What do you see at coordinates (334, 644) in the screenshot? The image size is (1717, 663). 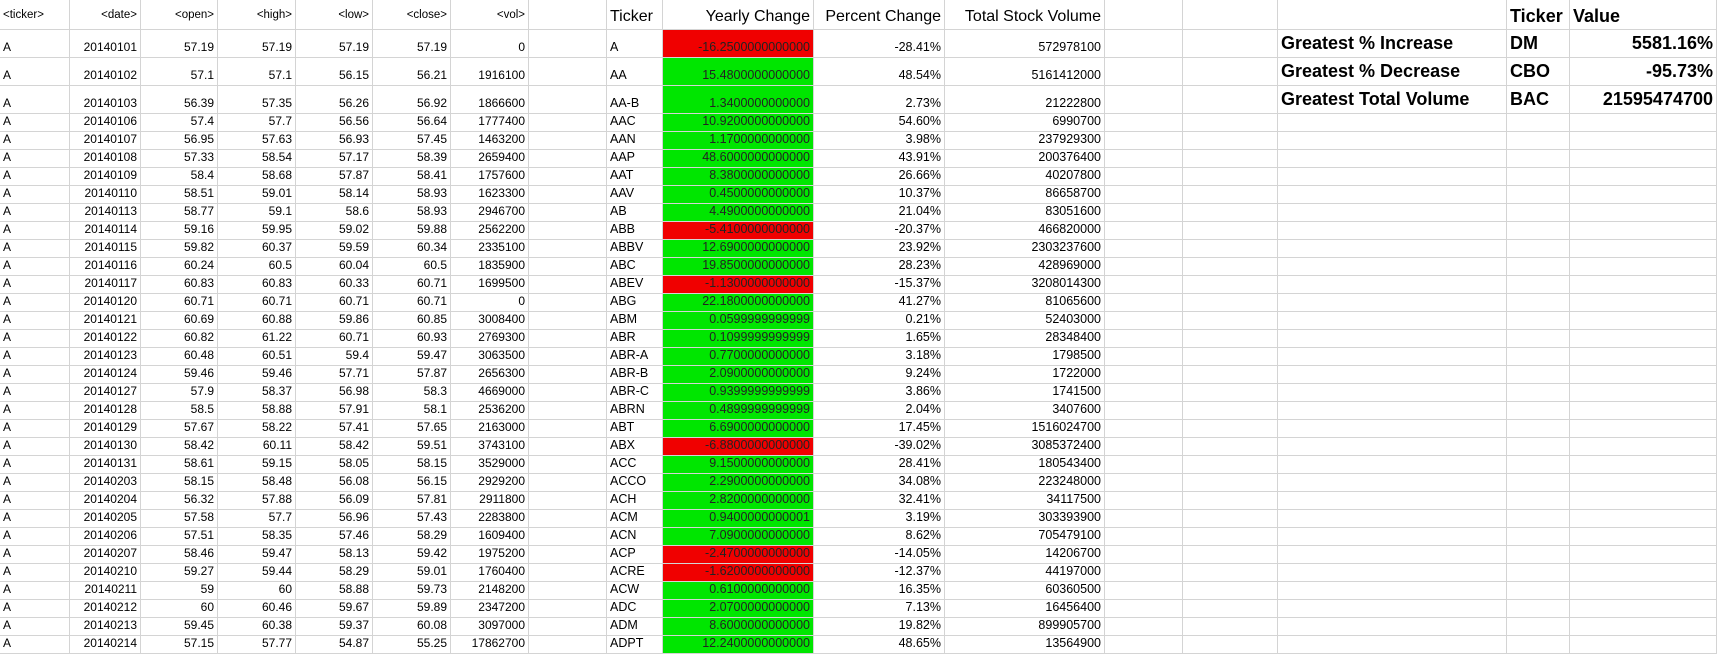 I see `low-cell: 54.87` at bounding box center [334, 644].